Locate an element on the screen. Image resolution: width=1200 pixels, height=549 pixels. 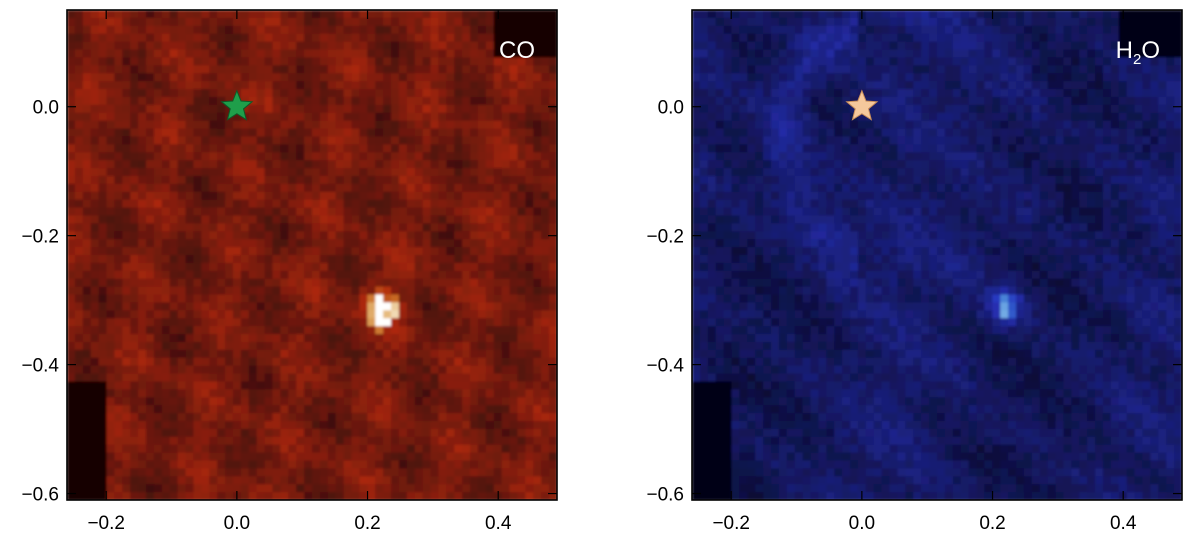
h2o-x-tick-labels: −0.2 0.0 0.2 0.4 is located at coordinates (924, 523).